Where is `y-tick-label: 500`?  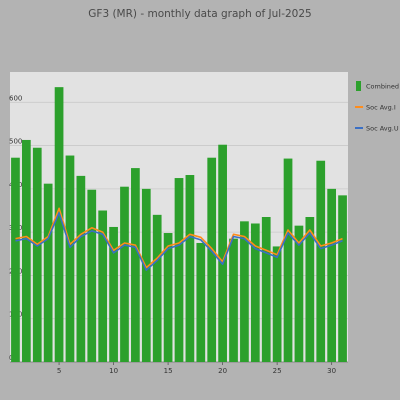
y-tick-label: 500 is located at coordinates (15, 142).